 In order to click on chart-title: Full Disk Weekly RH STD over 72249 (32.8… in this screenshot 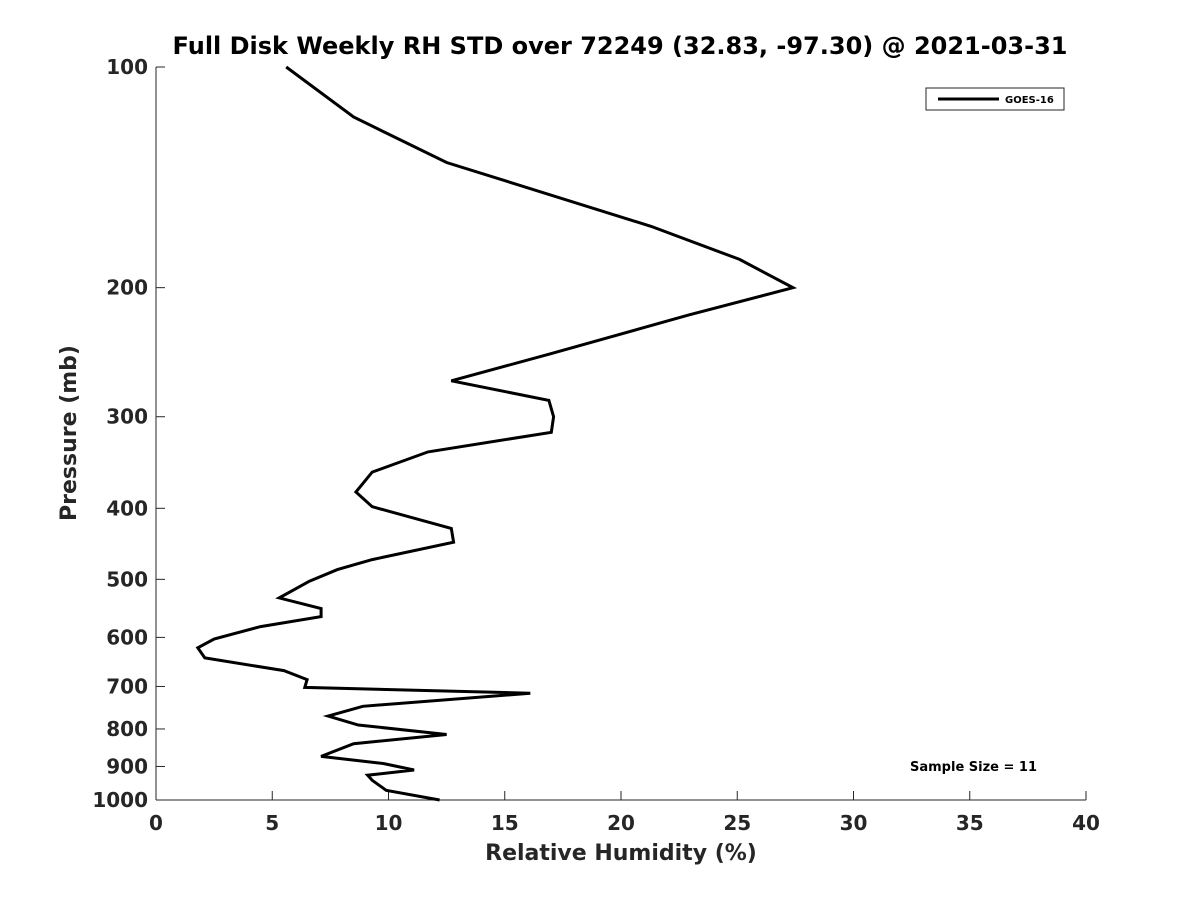, I will do `click(620, 46)`.